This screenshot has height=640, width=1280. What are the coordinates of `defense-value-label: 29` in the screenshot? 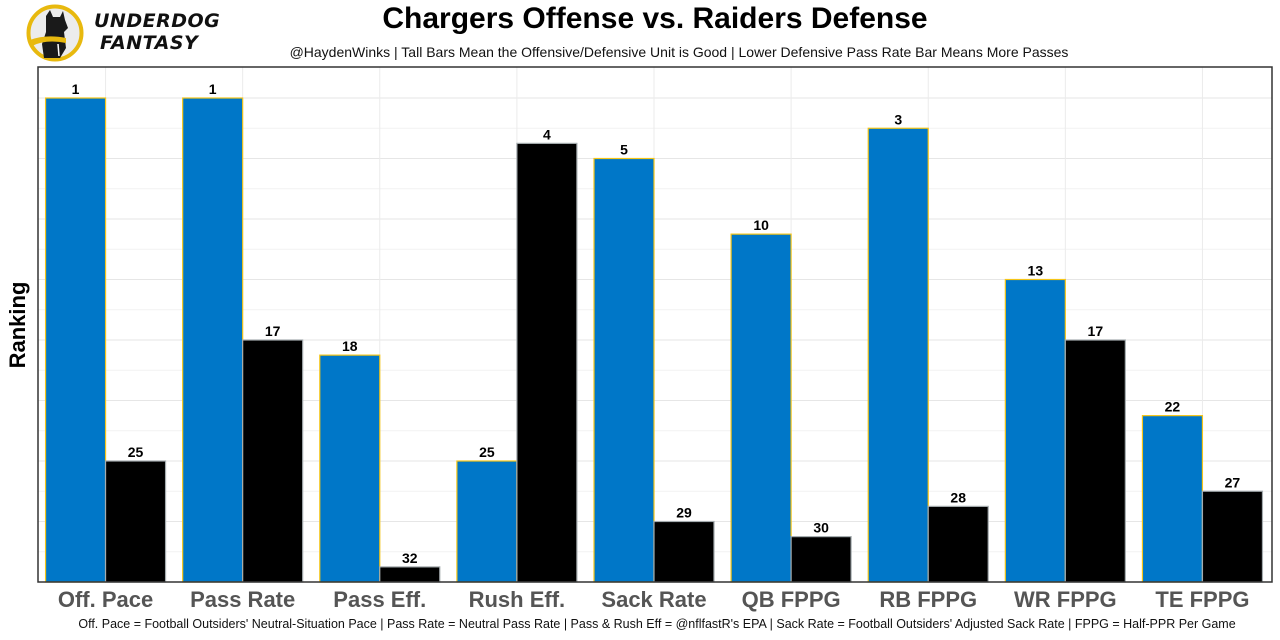 It's located at (684, 513).